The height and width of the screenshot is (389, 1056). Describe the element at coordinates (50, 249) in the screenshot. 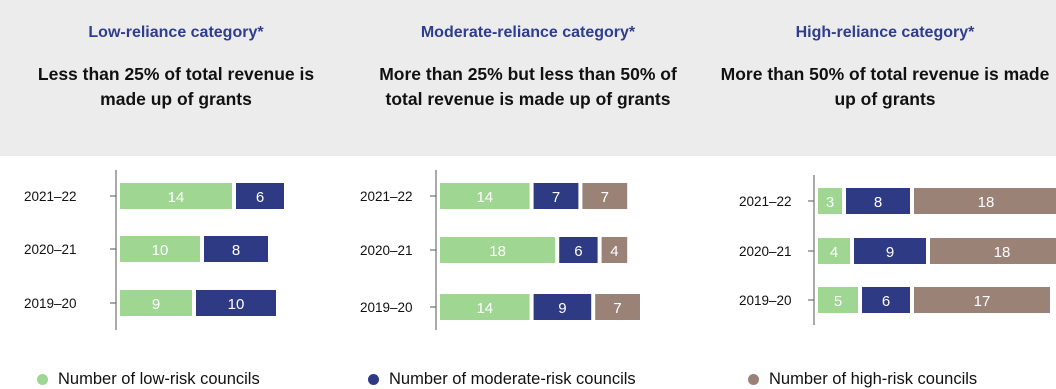

I see `low-tick-label: 2020–21` at that location.